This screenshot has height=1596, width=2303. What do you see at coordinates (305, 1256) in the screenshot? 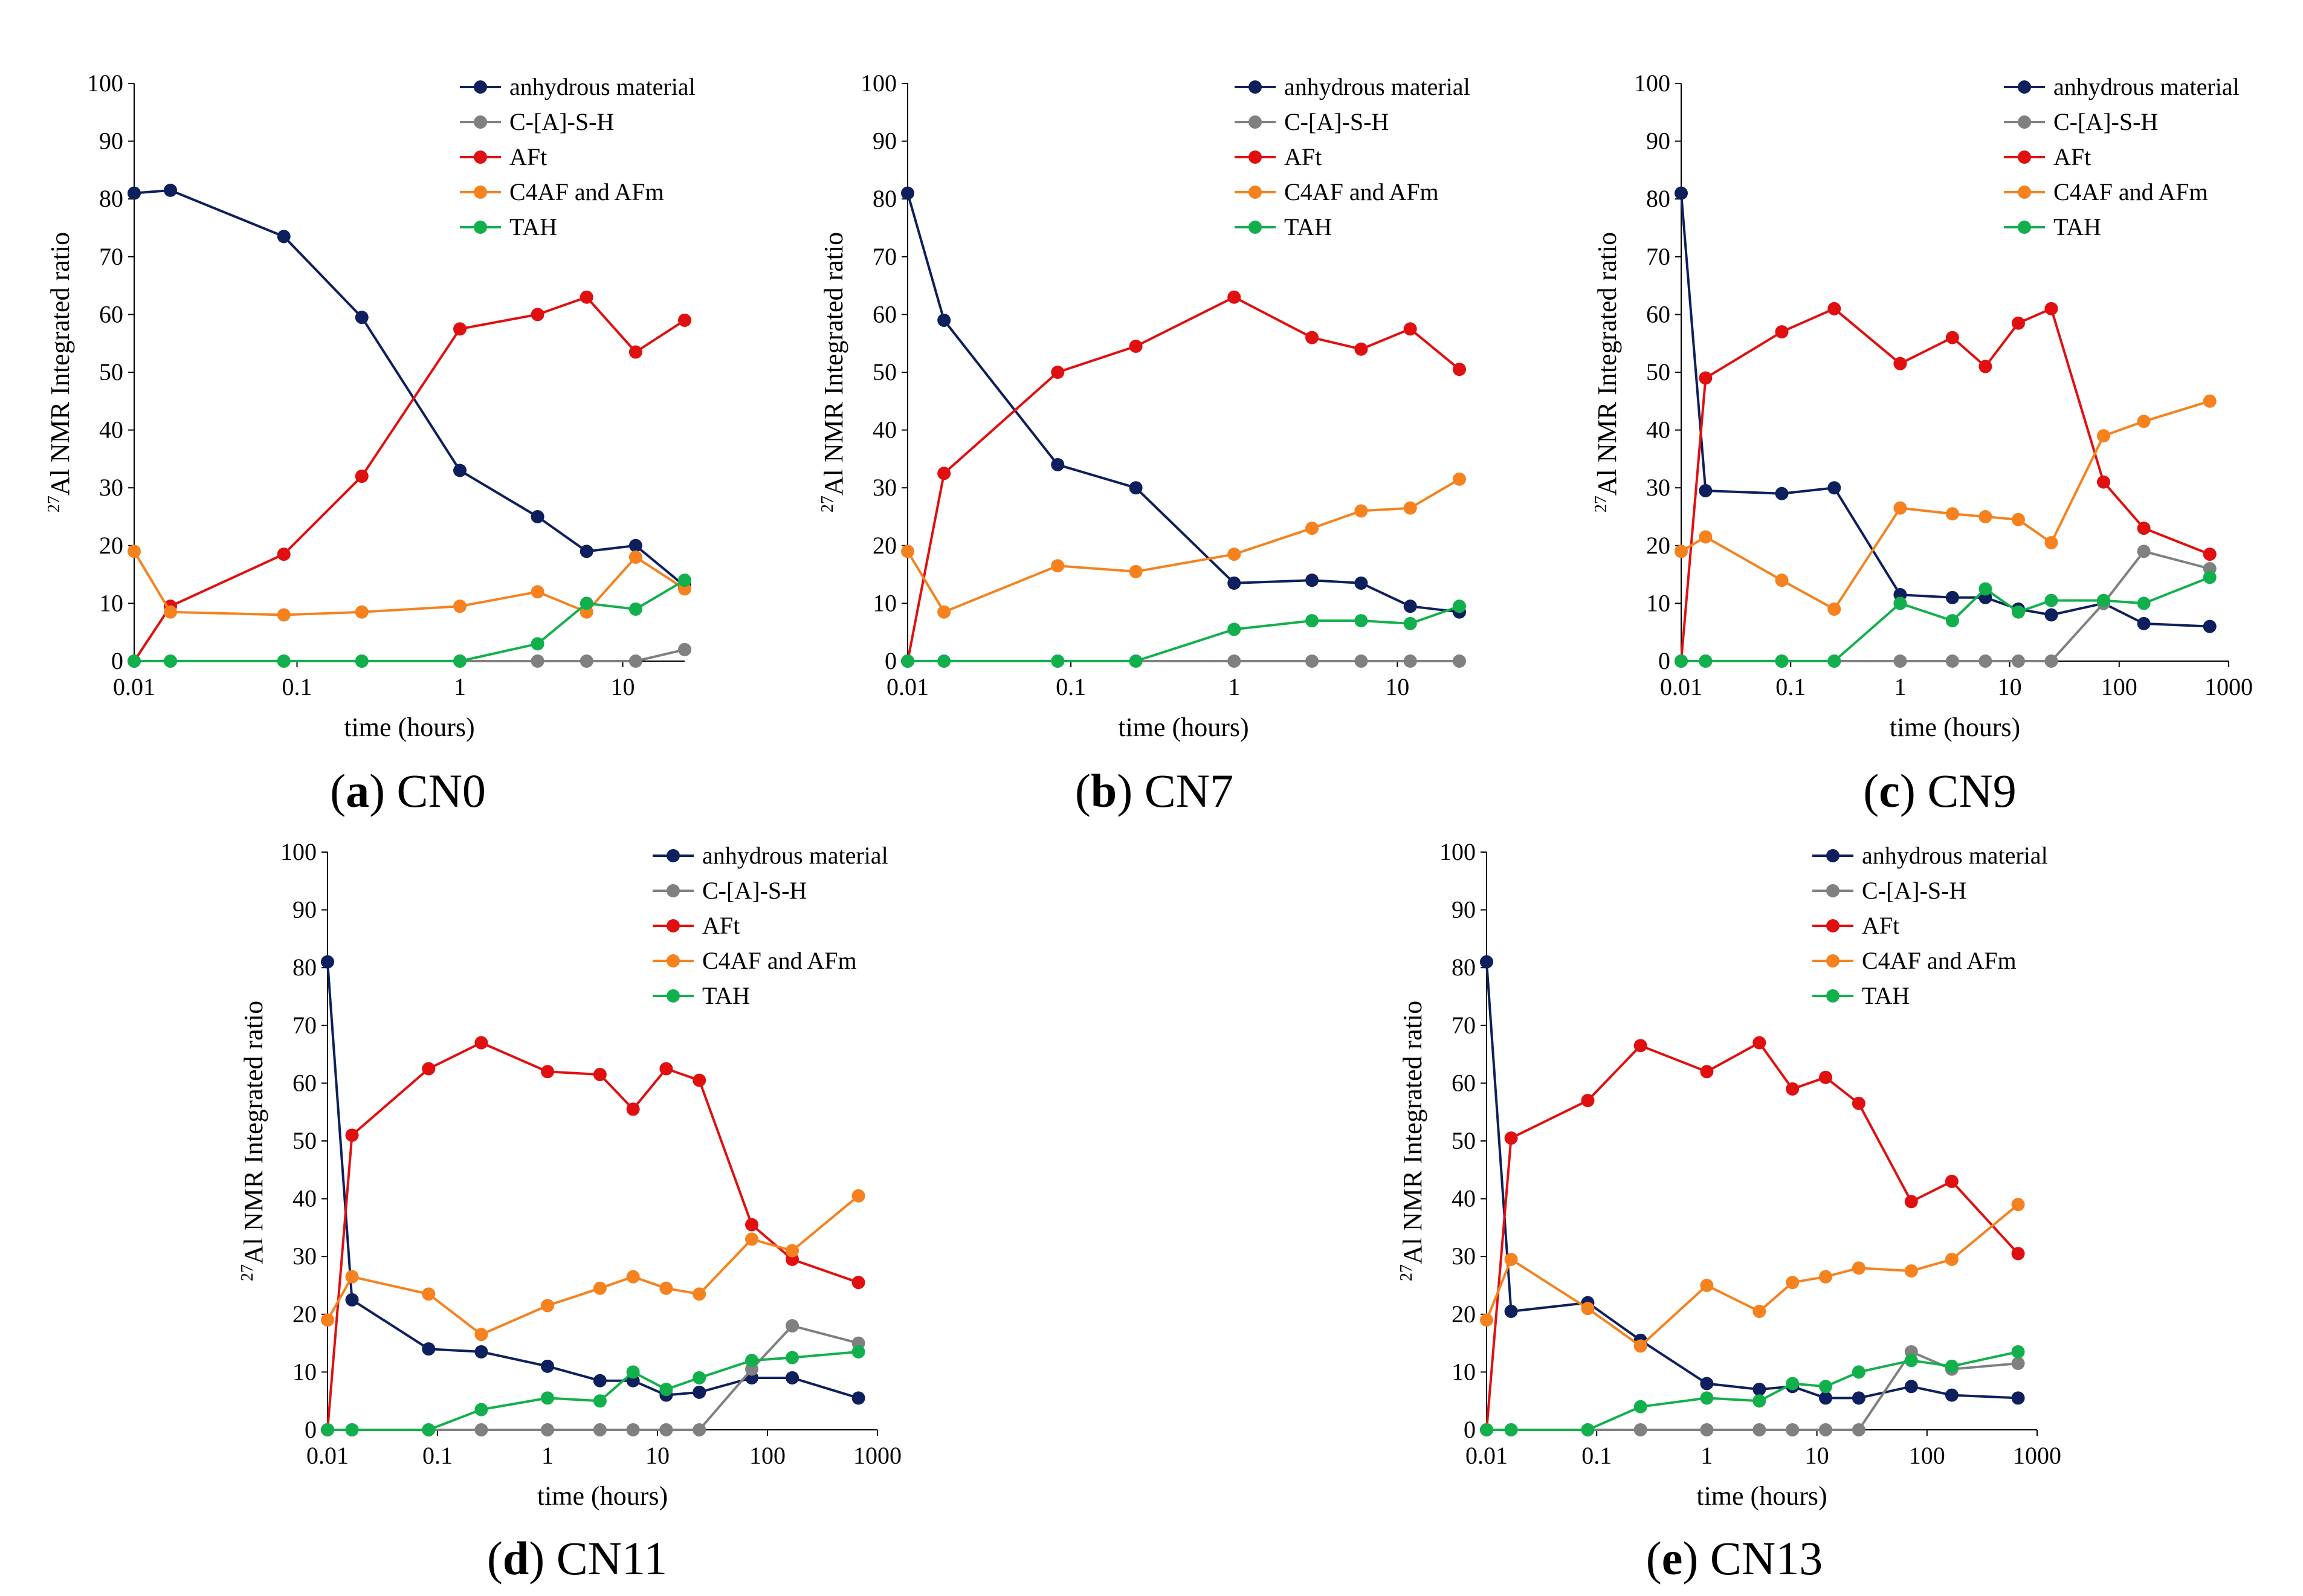
I see `y-tick-label: 30` at bounding box center [305, 1256].